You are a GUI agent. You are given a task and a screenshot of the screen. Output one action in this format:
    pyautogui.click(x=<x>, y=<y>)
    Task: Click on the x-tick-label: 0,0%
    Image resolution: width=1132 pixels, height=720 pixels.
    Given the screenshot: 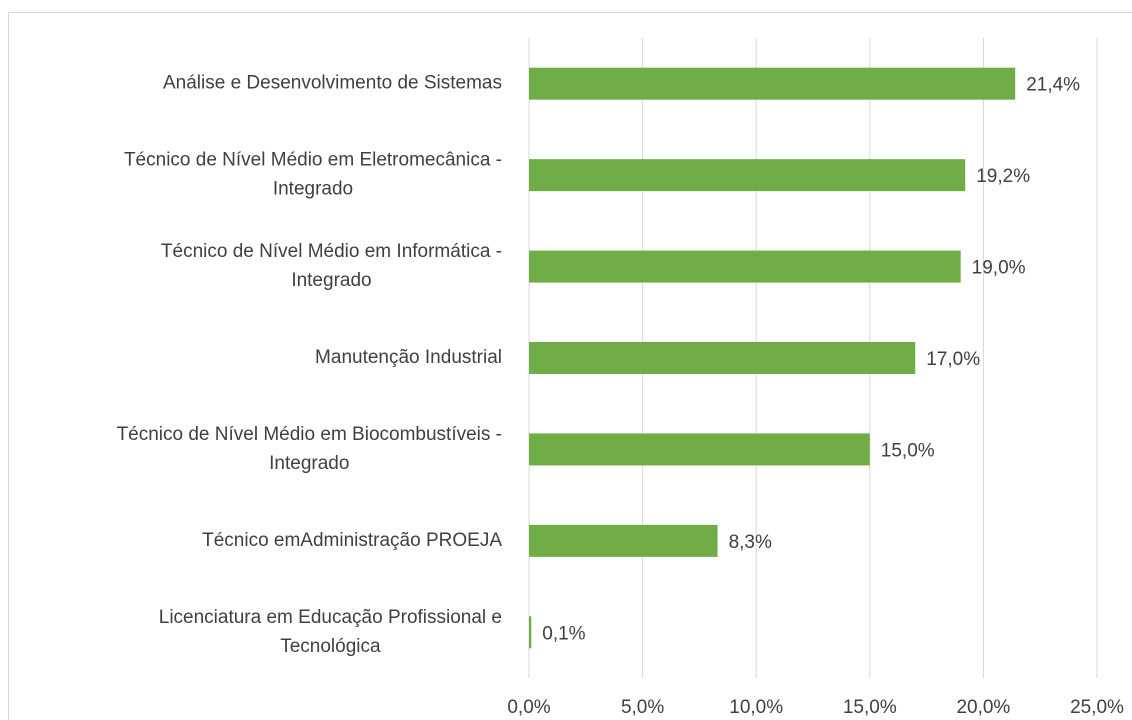 What is the action you would take?
    pyautogui.click(x=528, y=707)
    